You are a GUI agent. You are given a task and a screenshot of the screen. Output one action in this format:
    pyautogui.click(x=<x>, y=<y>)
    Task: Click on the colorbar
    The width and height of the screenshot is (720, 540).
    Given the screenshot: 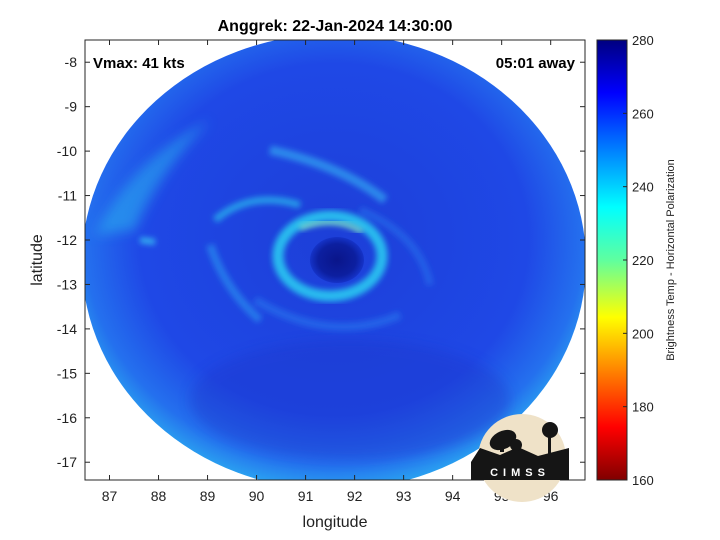 What is the action you would take?
    pyautogui.click(x=612, y=260)
    